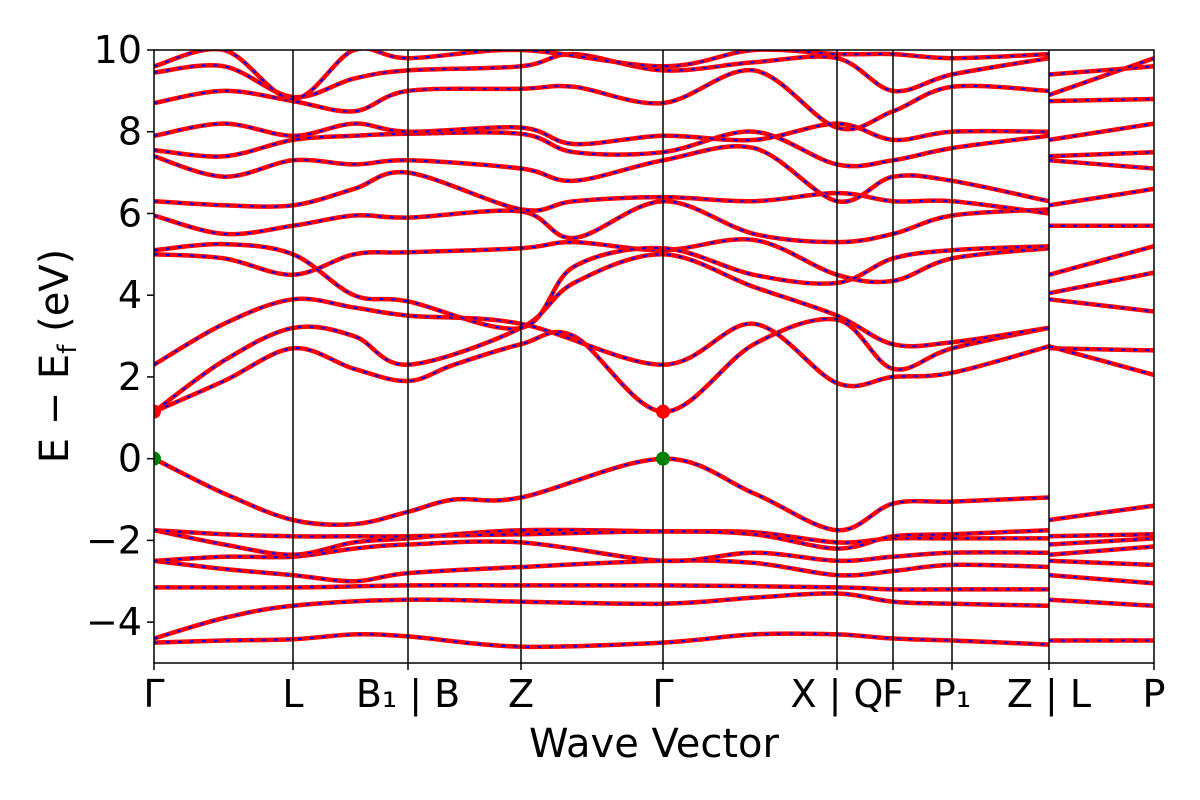 This screenshot has height=800, width=1200. Describe the element at coordinates (130, 132) in the screenshot. I see `y-tick-label: 8` at that location.